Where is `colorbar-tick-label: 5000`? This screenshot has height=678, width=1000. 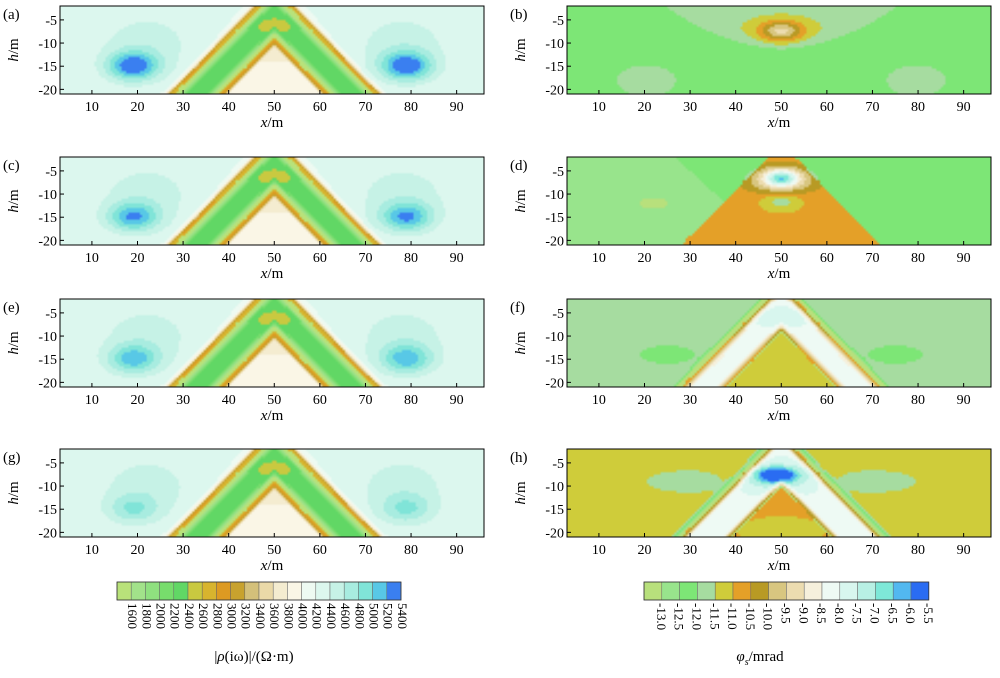 colorbar-tick-label: 5000 is located at coordinates (374, 616).